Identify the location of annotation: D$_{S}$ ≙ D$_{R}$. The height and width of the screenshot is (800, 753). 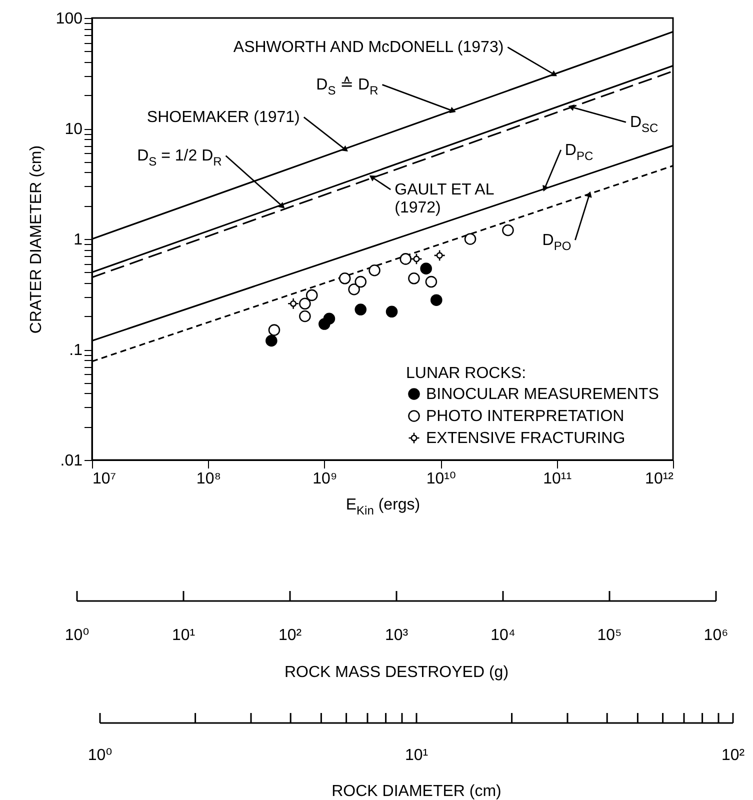
(347, 87).